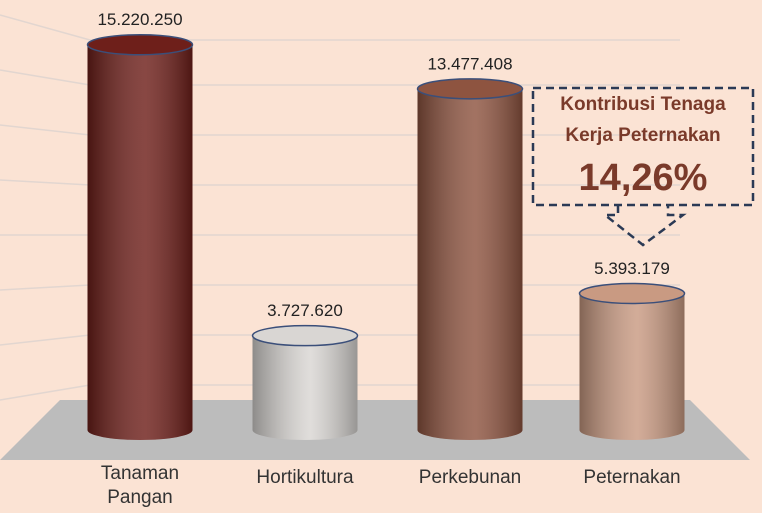 Image resolution: width=762 pixels, height=513 pixels. I want to click on value-label: 13.477.408, so click(469, 63).